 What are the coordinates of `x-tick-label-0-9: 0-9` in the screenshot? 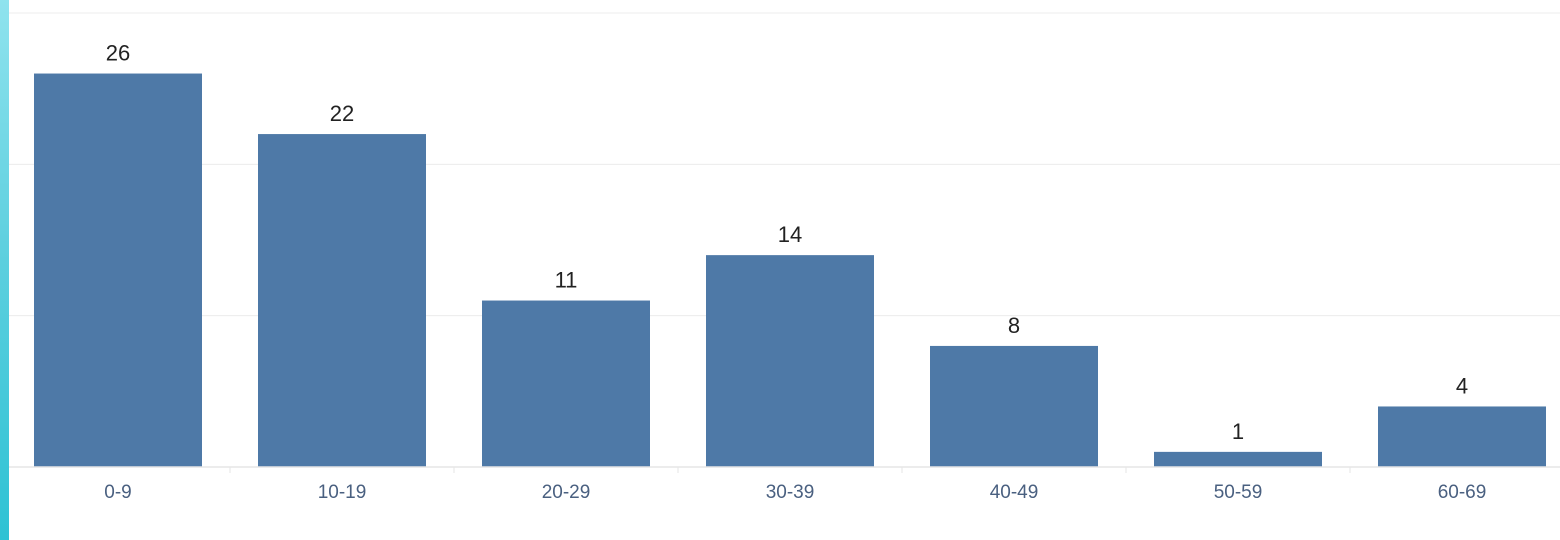 It's located at (117, 492).